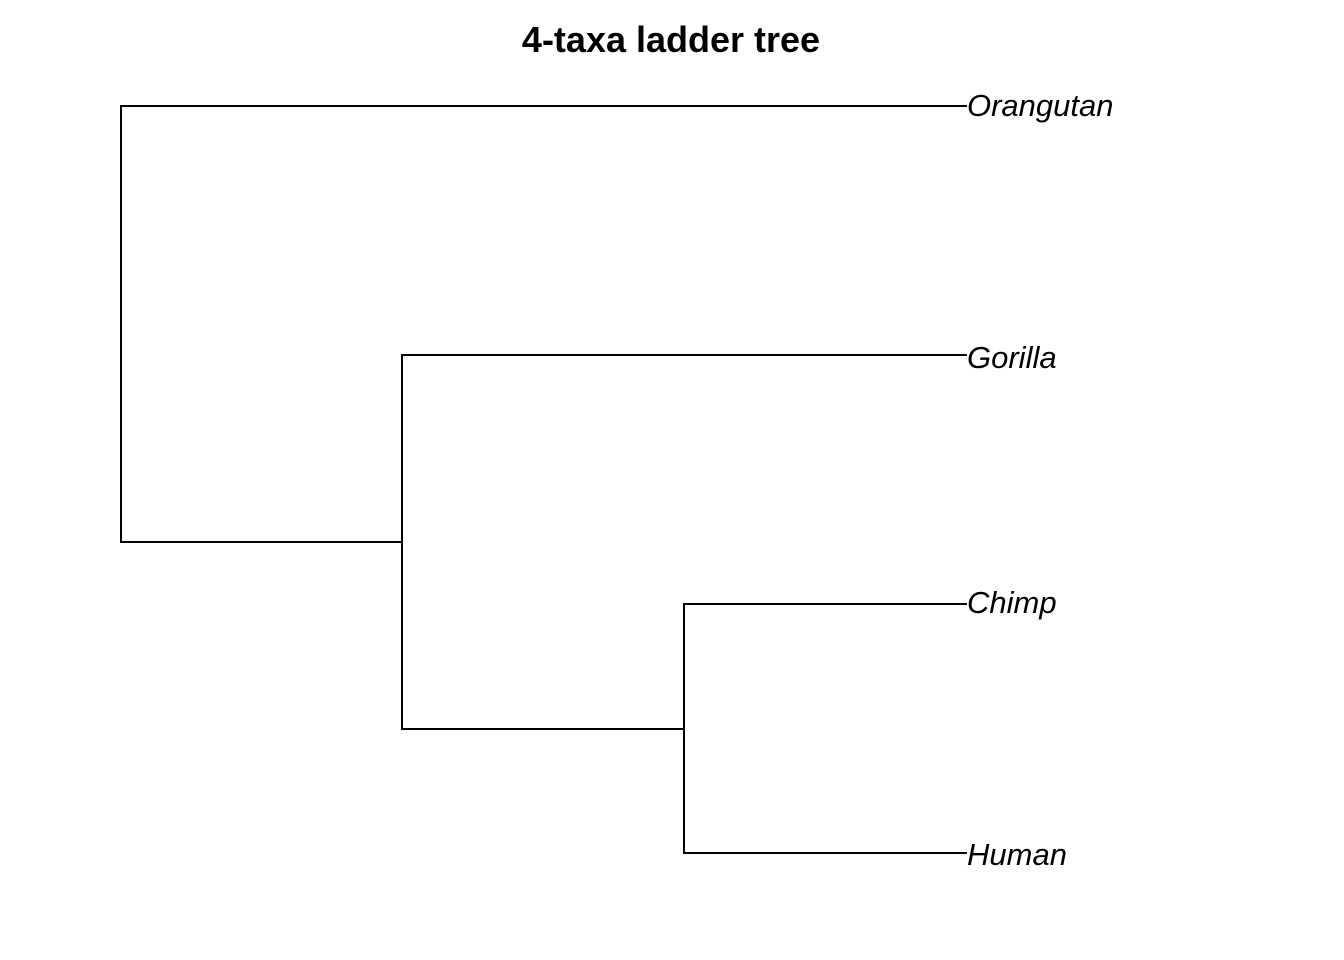 The height and width of the screenshot is (960, 1344). Describe the element at coordinates (1012, 602) in the screenshot. I see `tip-label-chimp: Chimp` at that location.